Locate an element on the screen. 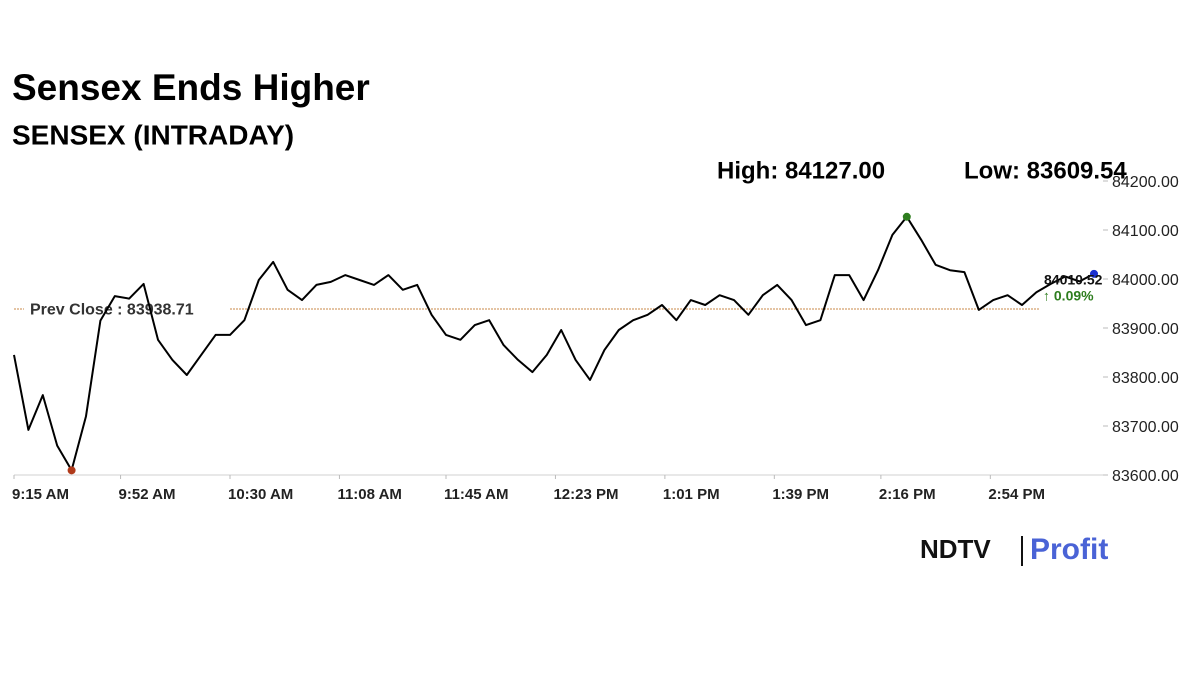 The height and width of the screenshot is (679, 1200). y-tick-label: 84000.00 is located at coordinates (1145, 280).